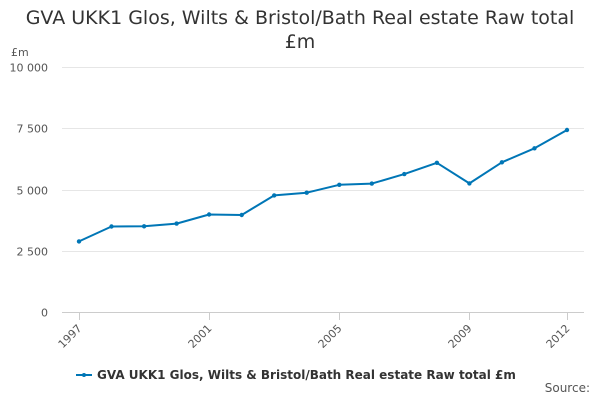 The width and height of the screenshot is (600, 400). What do you see at coordinates (460, 336) in the screenshot?
I see `x-tick-label: 2009` at bounding box center [460, 336].